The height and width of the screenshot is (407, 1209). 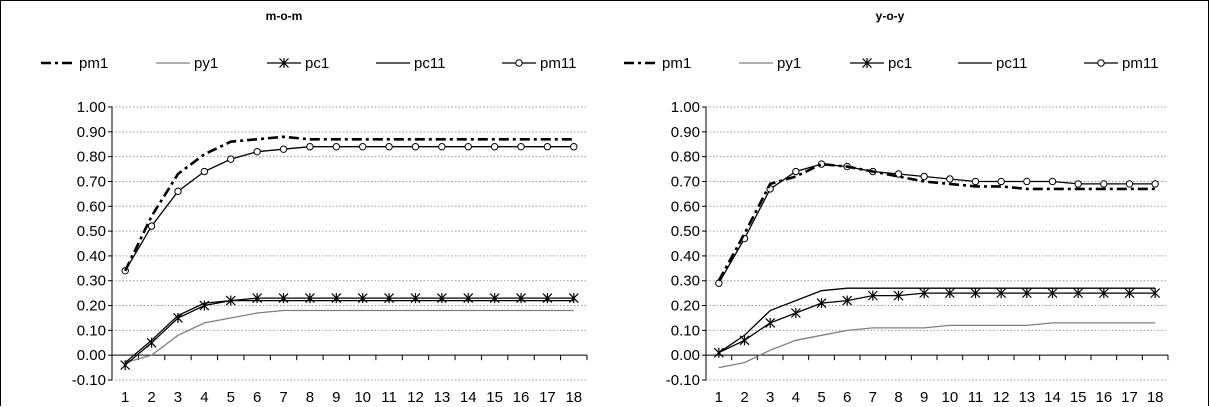 What do you see at coordinates (1078, 397) in the screenshot?
I see `x-tick-label: 15` at bounding box center [1078, 397].